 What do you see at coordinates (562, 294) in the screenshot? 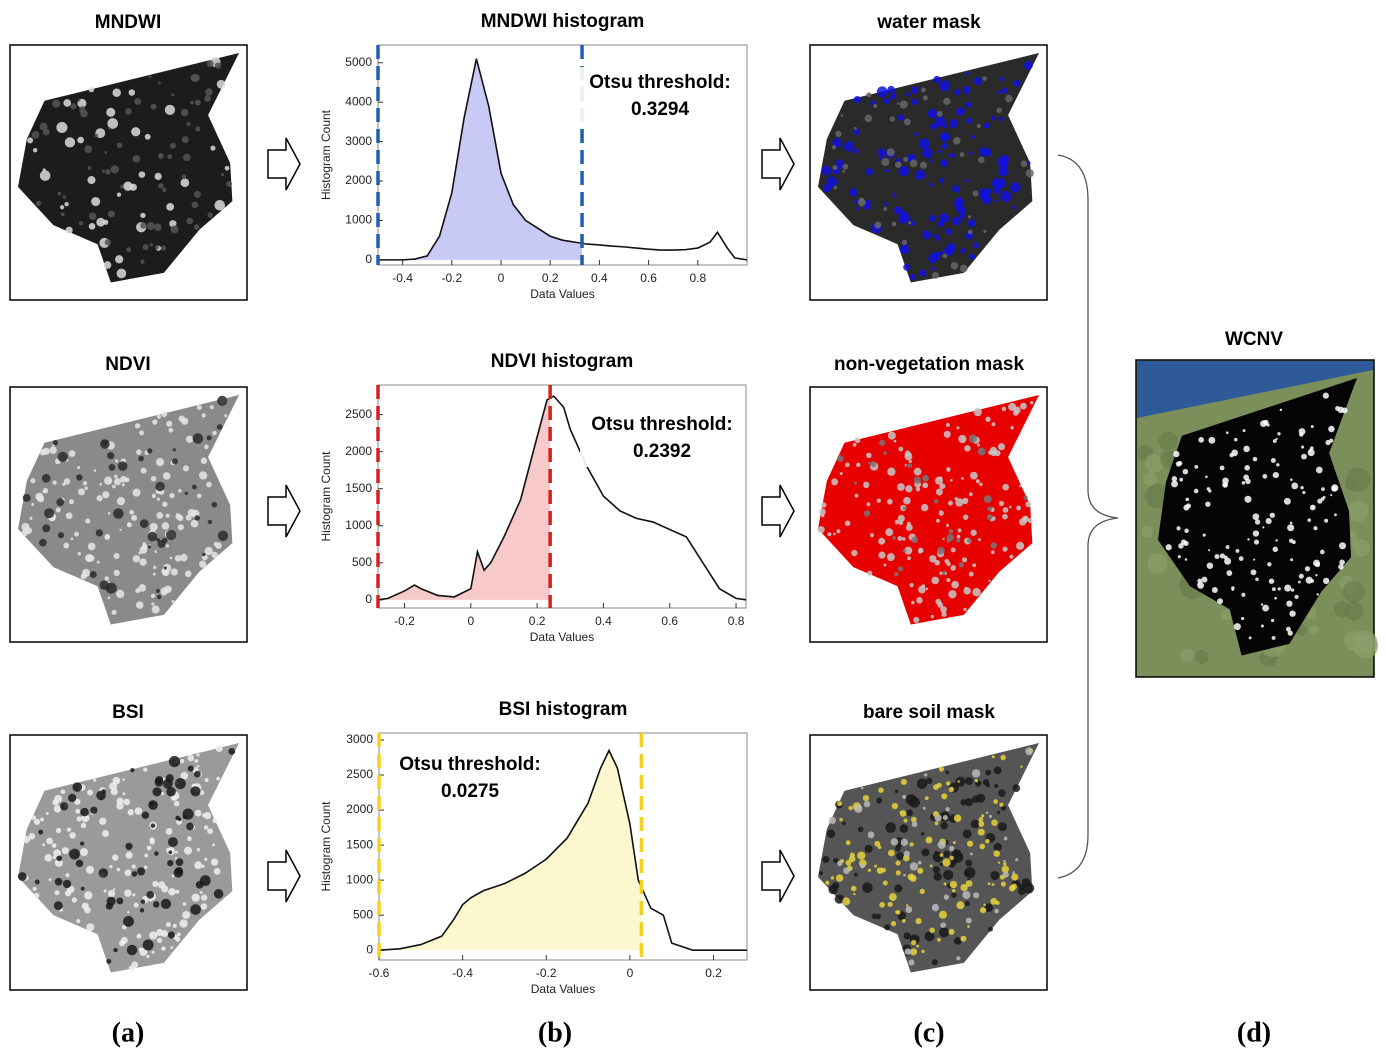
I see `x-axis-label: Data Values` at bounding box center [562, 294].